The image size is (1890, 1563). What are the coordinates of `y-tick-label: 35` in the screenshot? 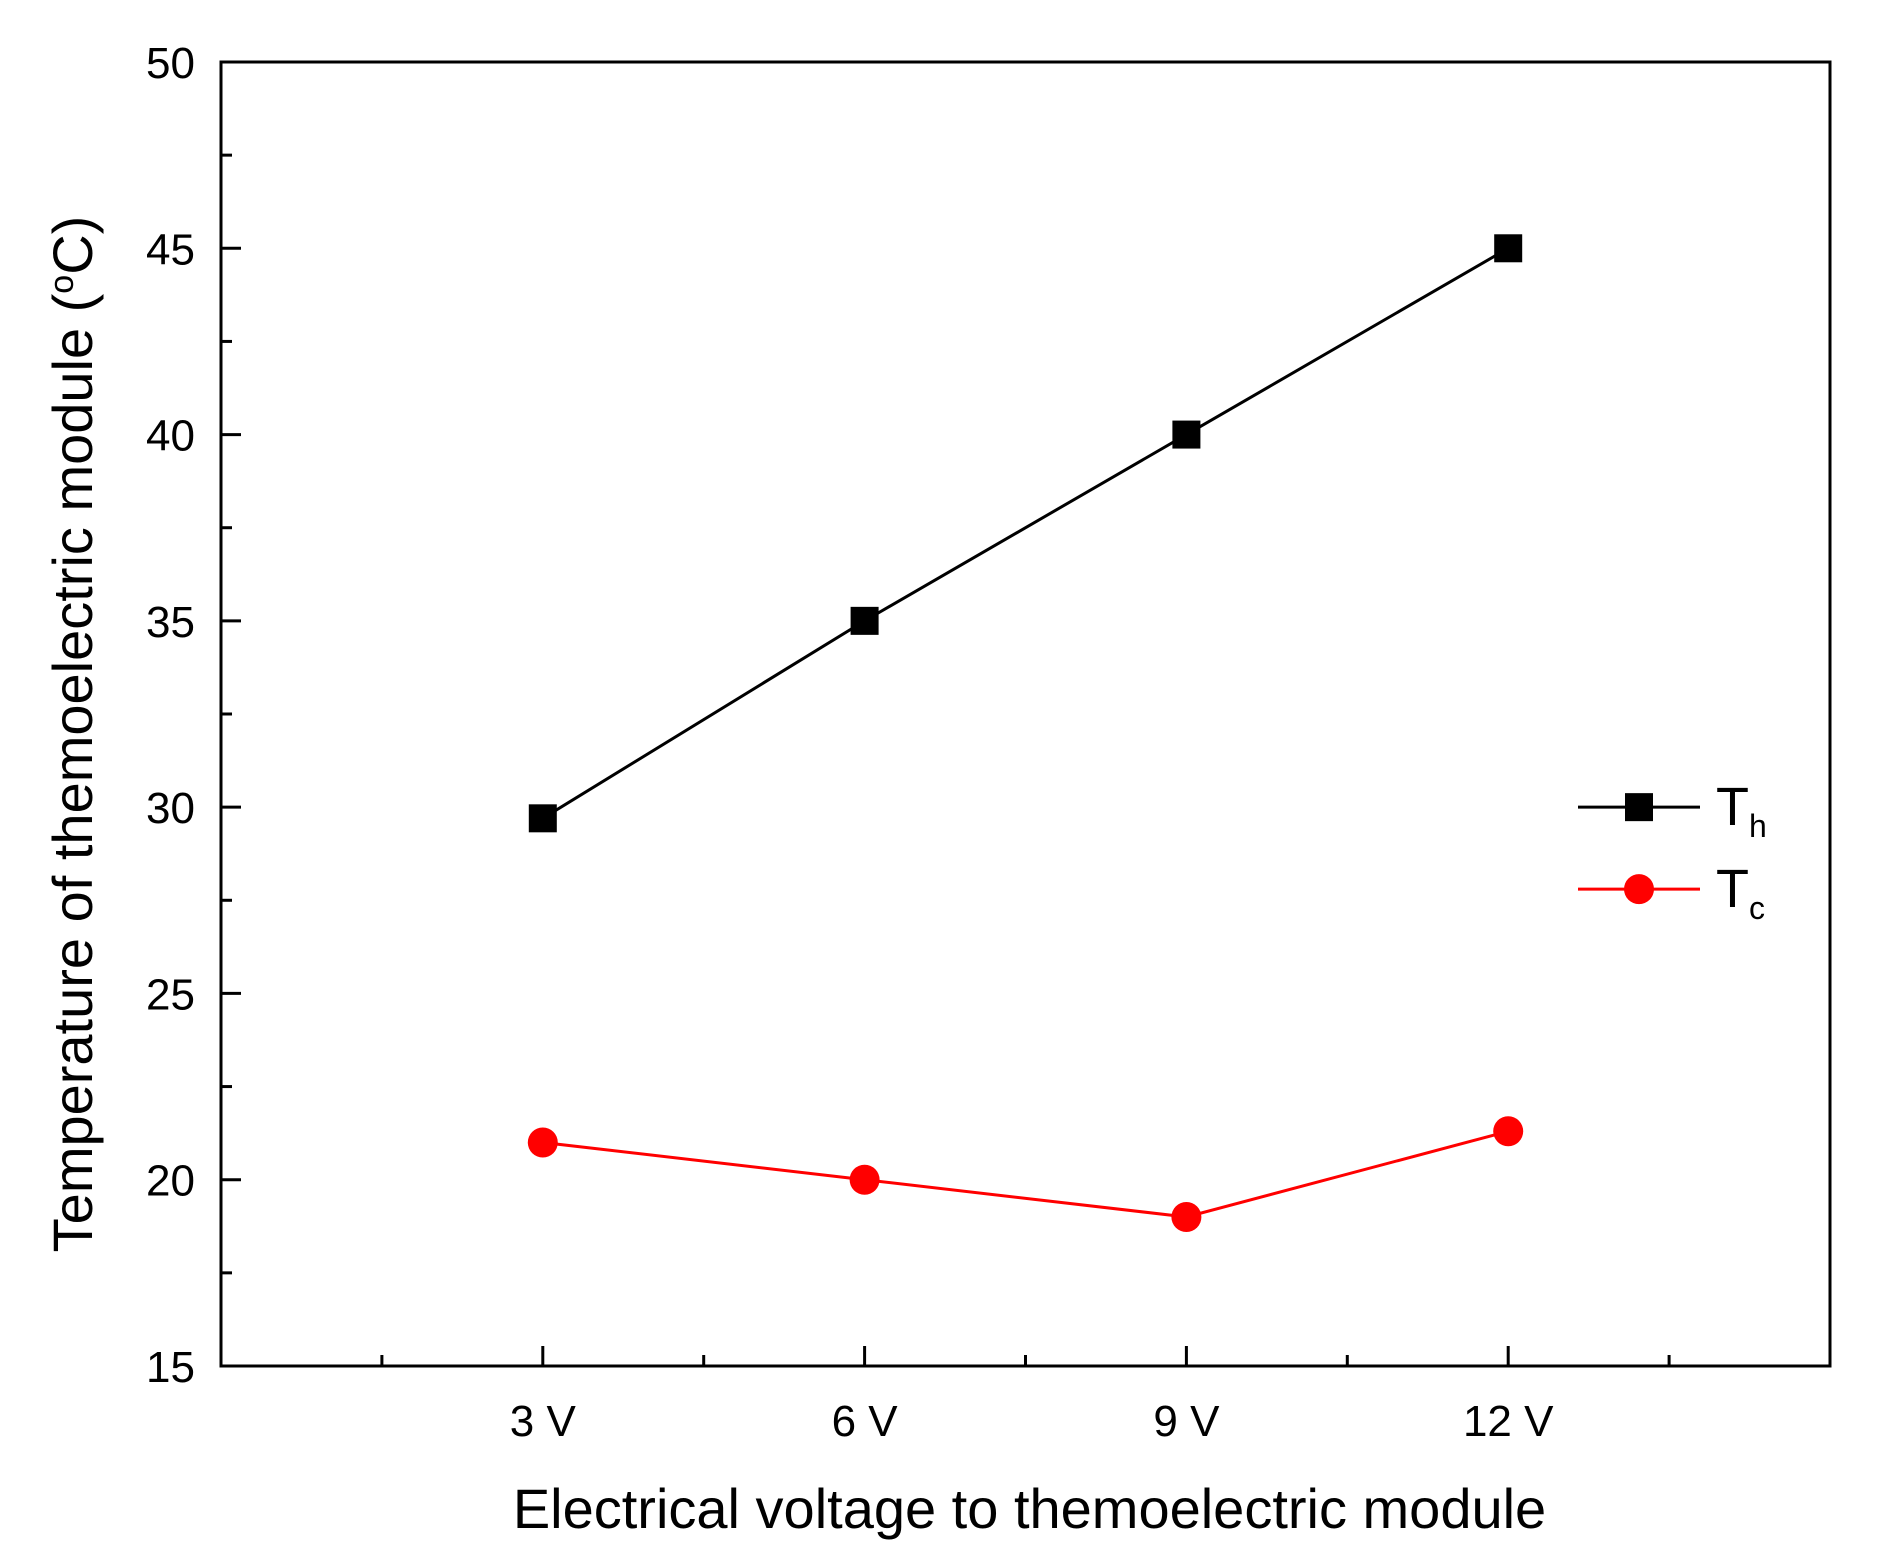 It's located at (170, 622).